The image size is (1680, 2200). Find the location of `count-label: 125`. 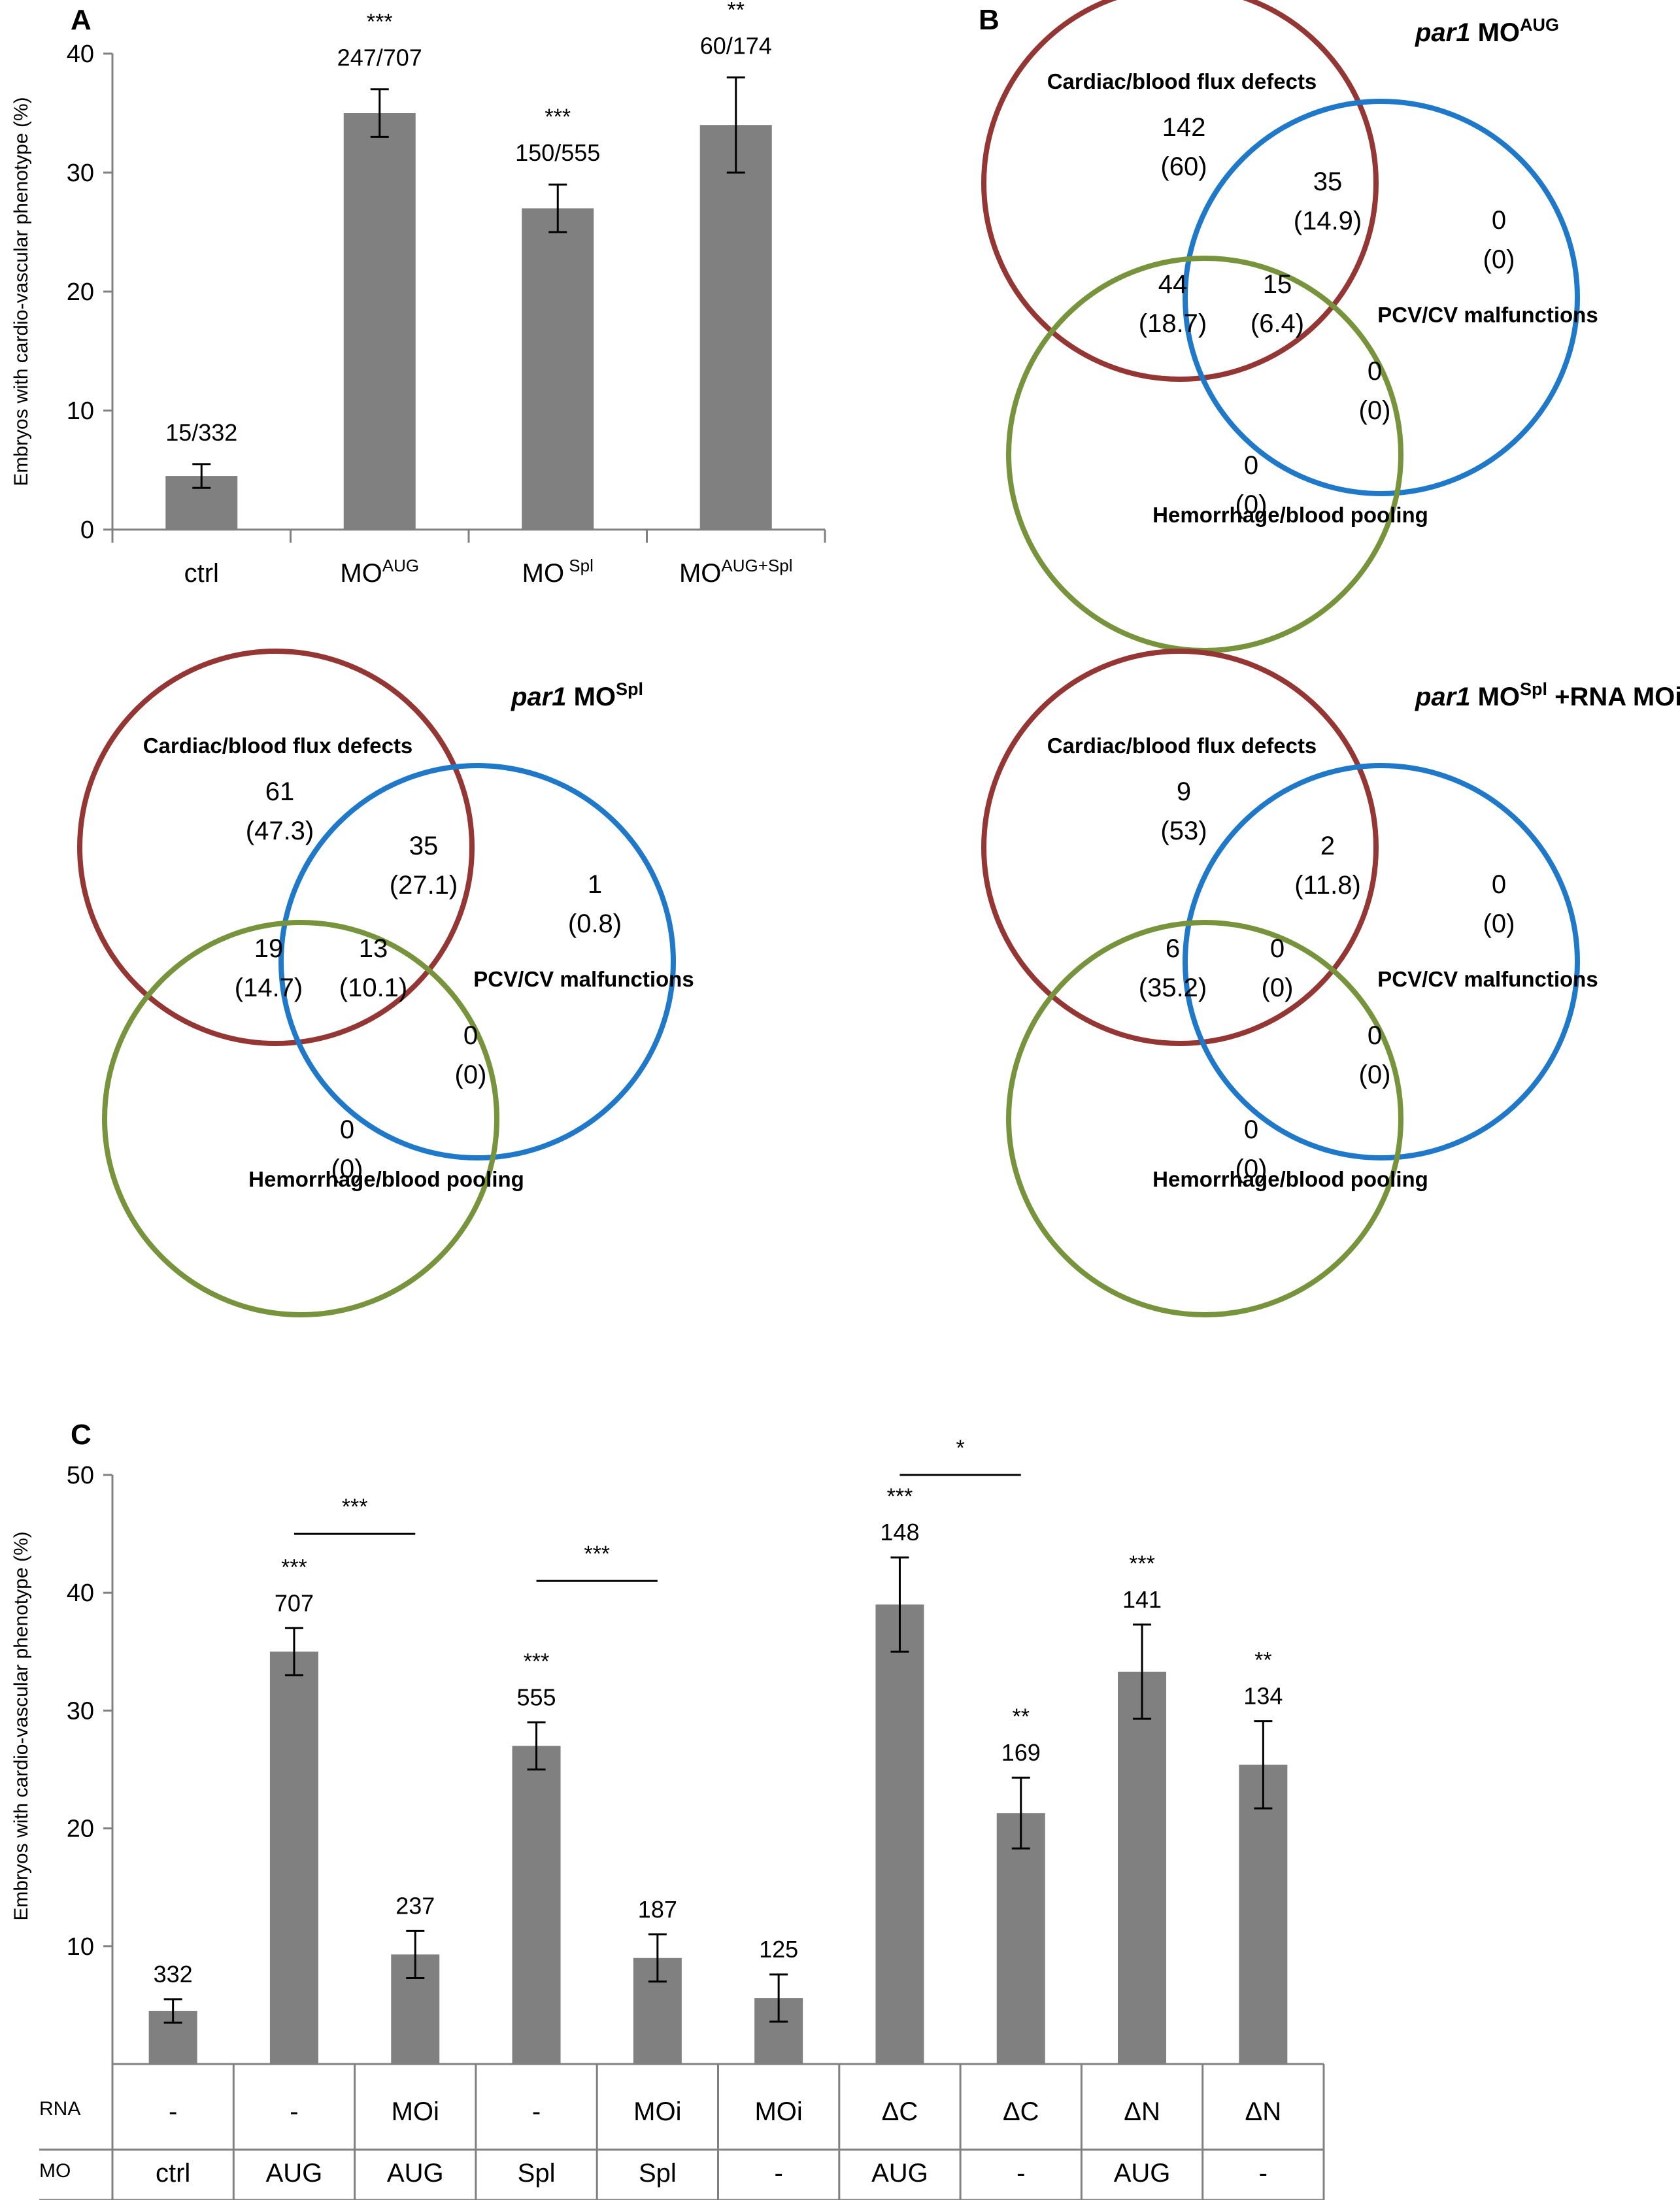

count-label: 125 is located at coordinates (778, 1949).